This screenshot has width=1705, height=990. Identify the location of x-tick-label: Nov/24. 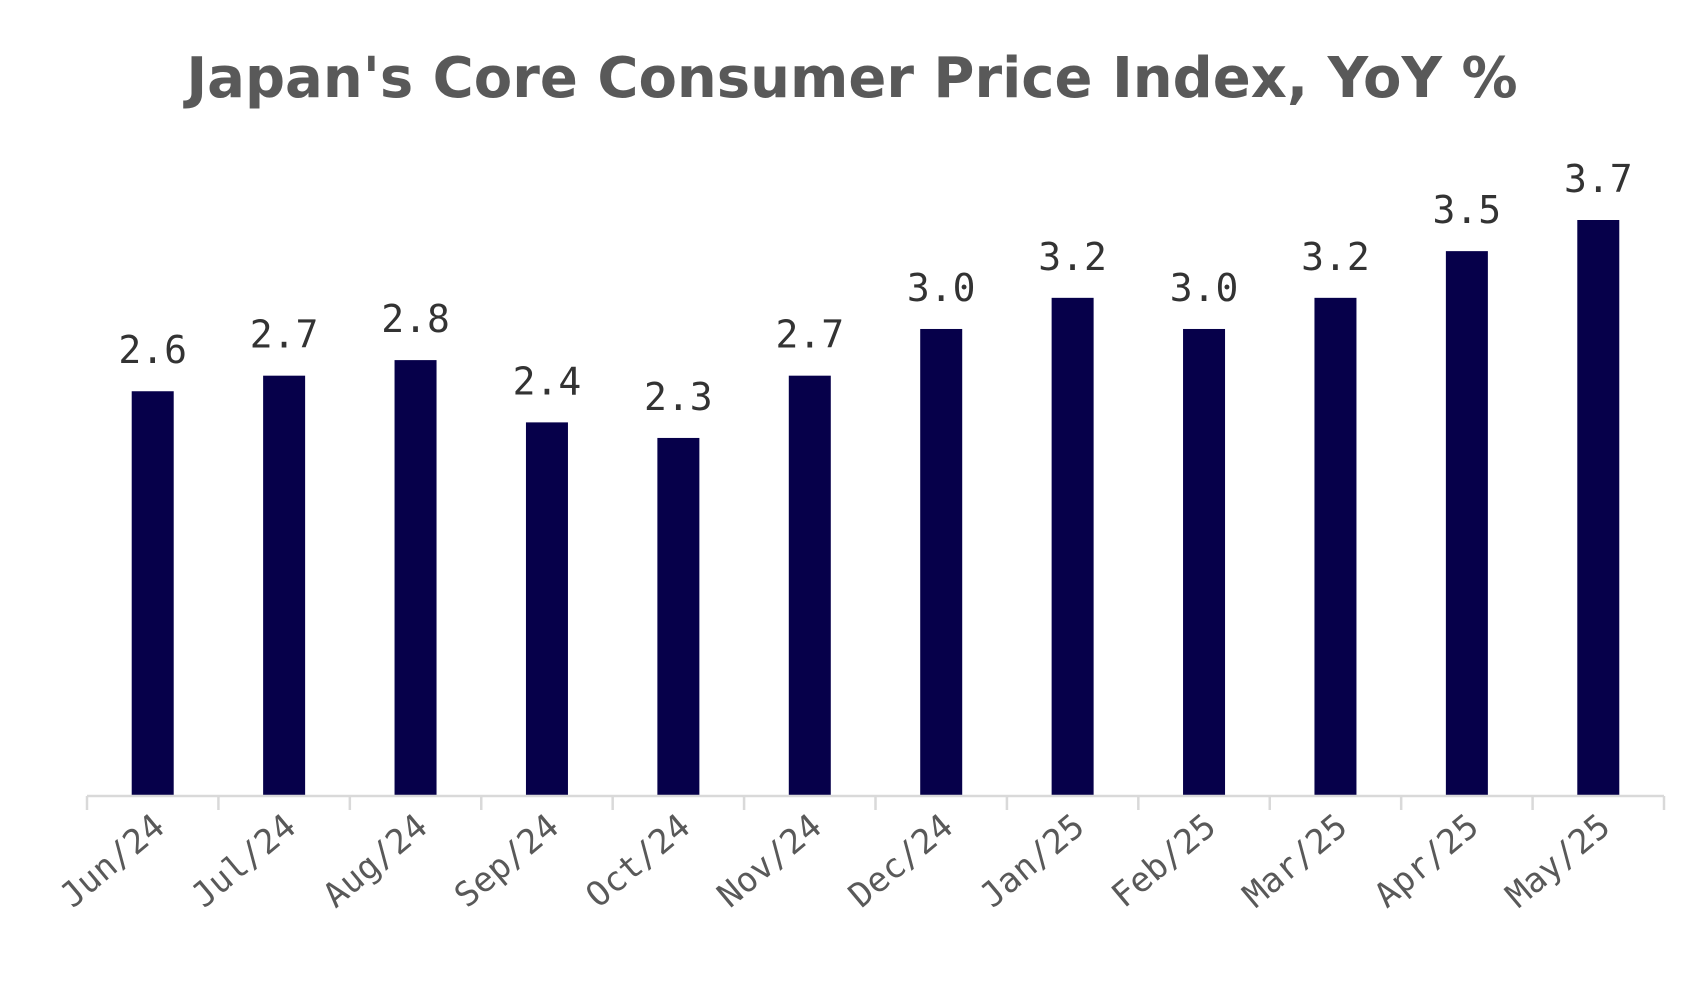
(770, 861).